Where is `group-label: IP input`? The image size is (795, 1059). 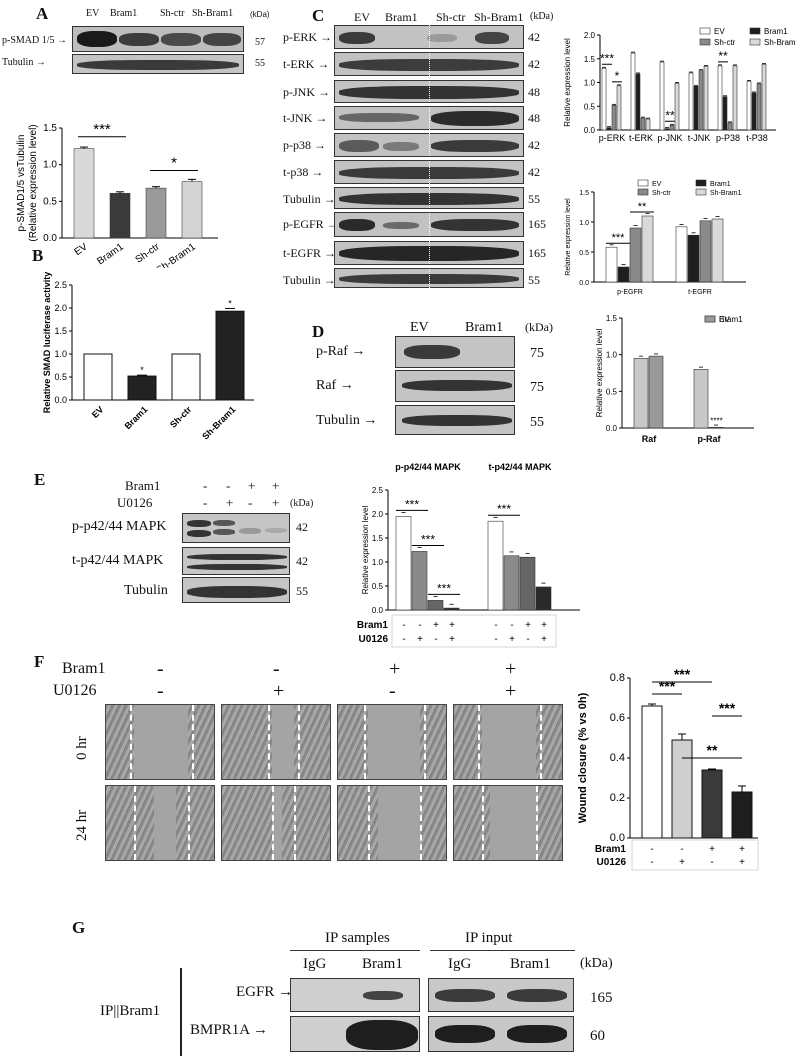 group-label: IP input is located at coordinates (489, 938).